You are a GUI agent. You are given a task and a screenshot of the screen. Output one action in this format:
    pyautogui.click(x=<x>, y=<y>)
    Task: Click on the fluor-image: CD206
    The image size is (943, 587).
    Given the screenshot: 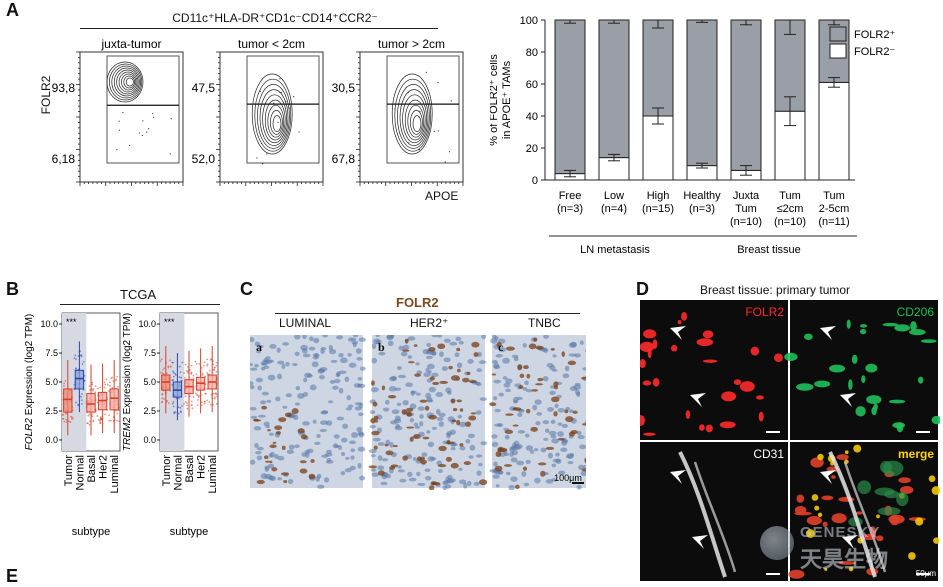 What is the action you would take?
    pyautogui.click(x=862, y=370)
    